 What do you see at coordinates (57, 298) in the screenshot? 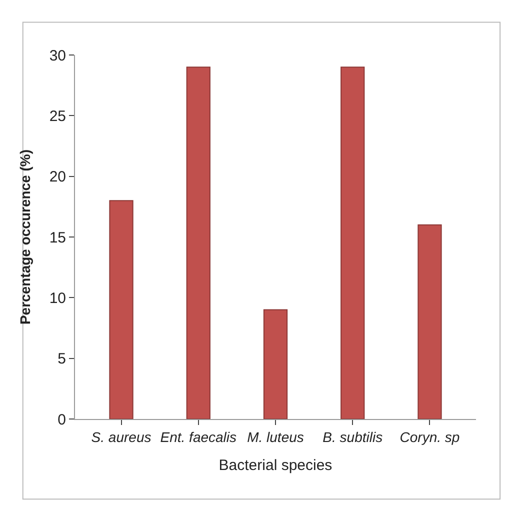
I see `y-tick-label: 10` at bounding box center [57, 298].